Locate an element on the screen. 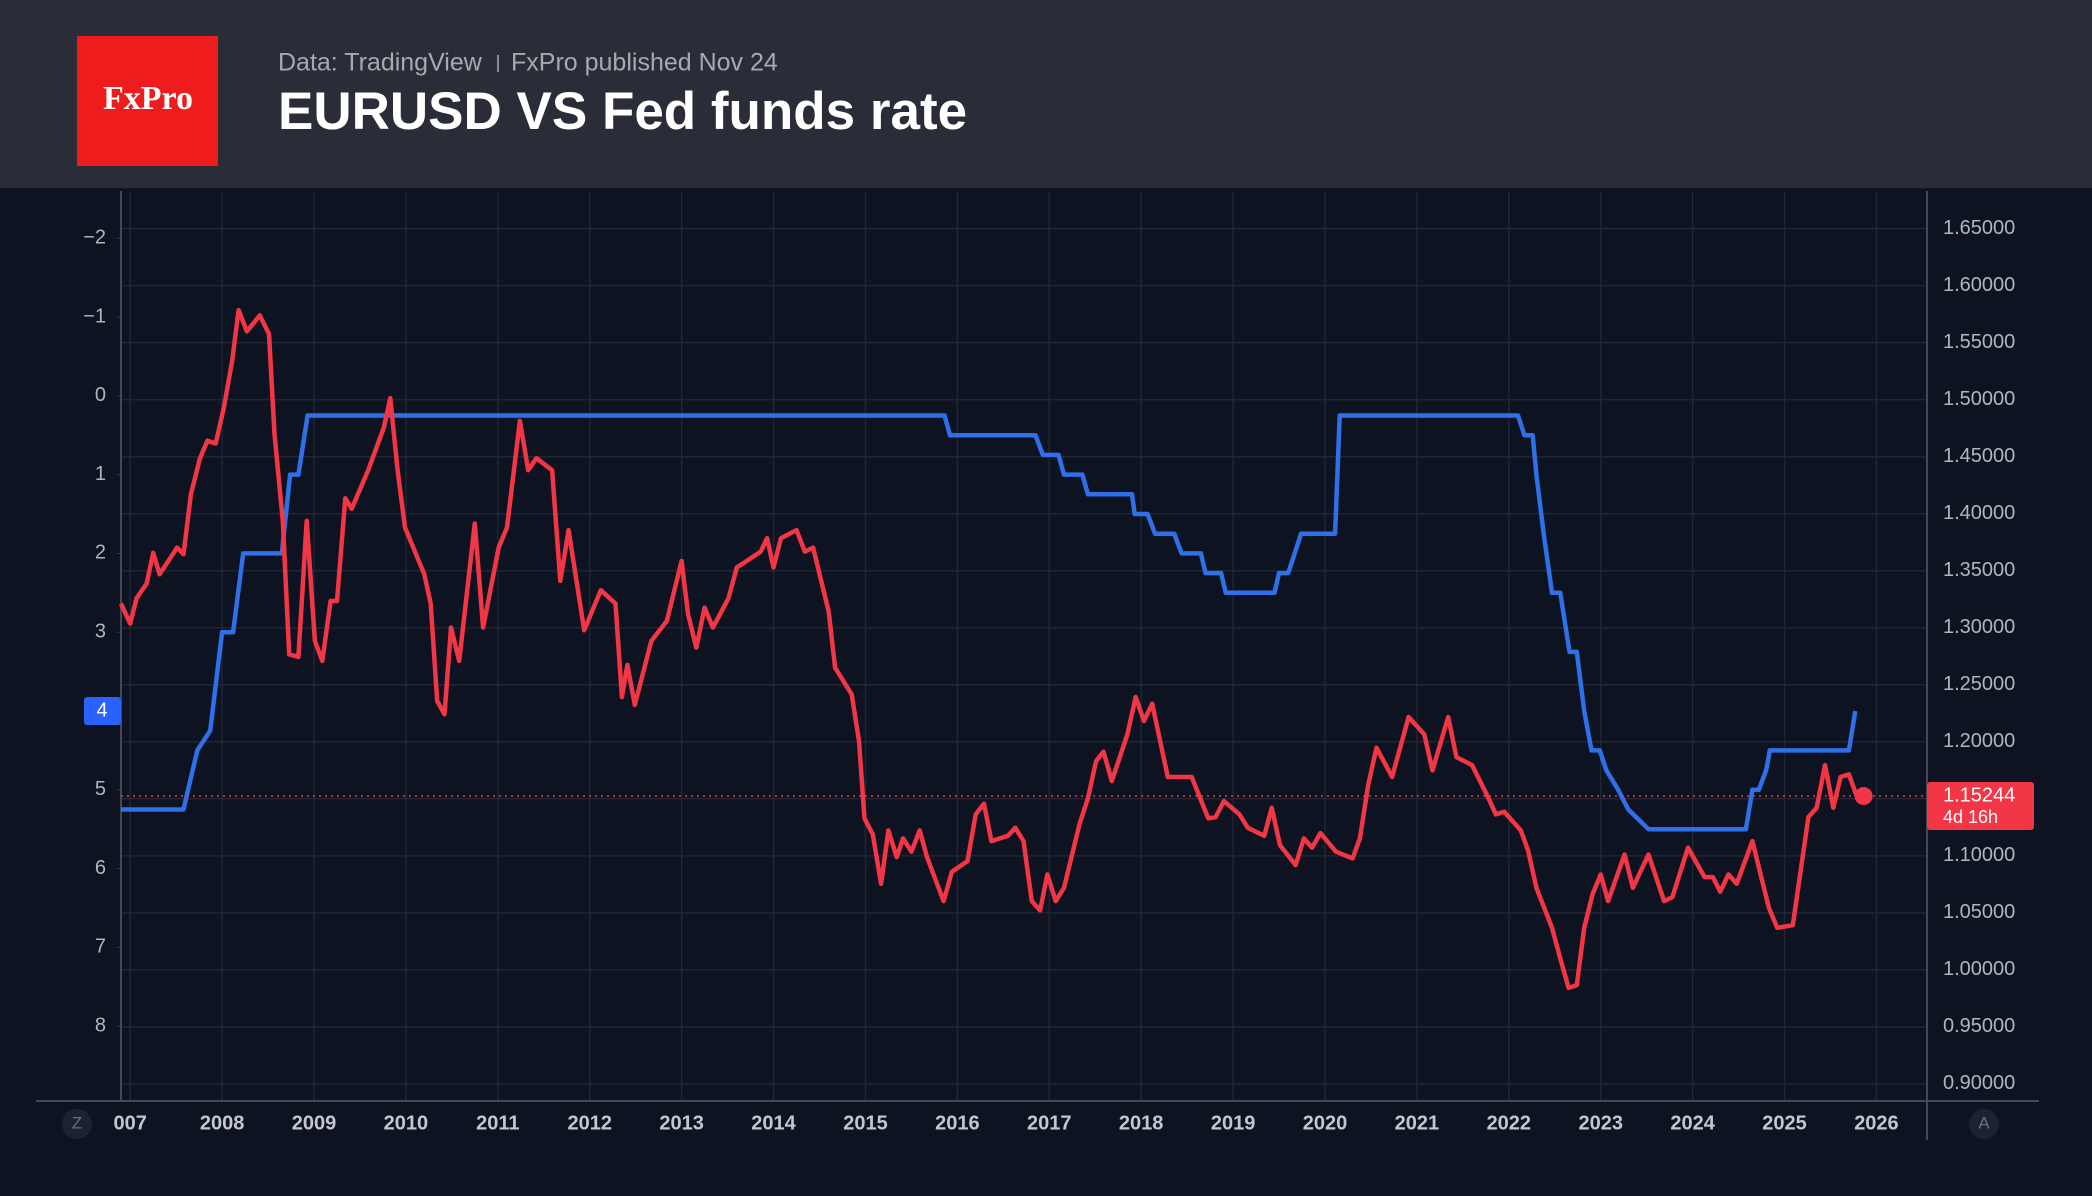 Image resolution: width=2092 pixels, height=1196 pixels. x-tick-label: 007 is located at coordinates (130, 1123).